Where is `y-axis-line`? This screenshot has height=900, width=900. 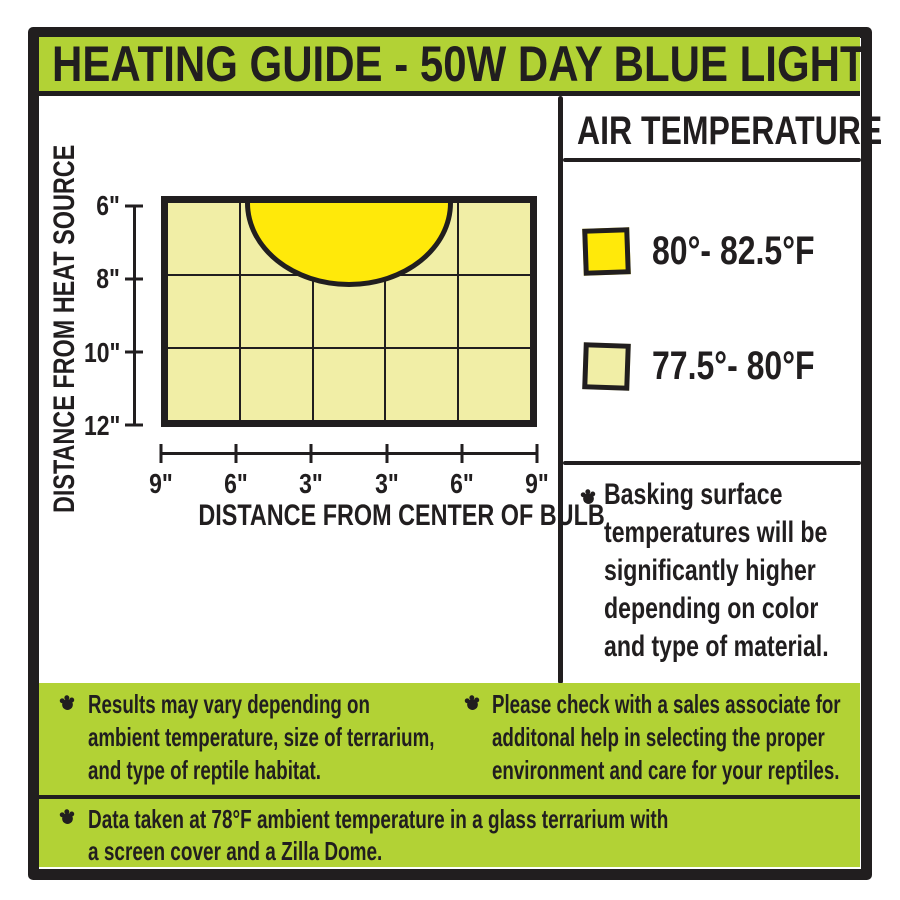
y-axis-line is located at coordinates (134, 315).